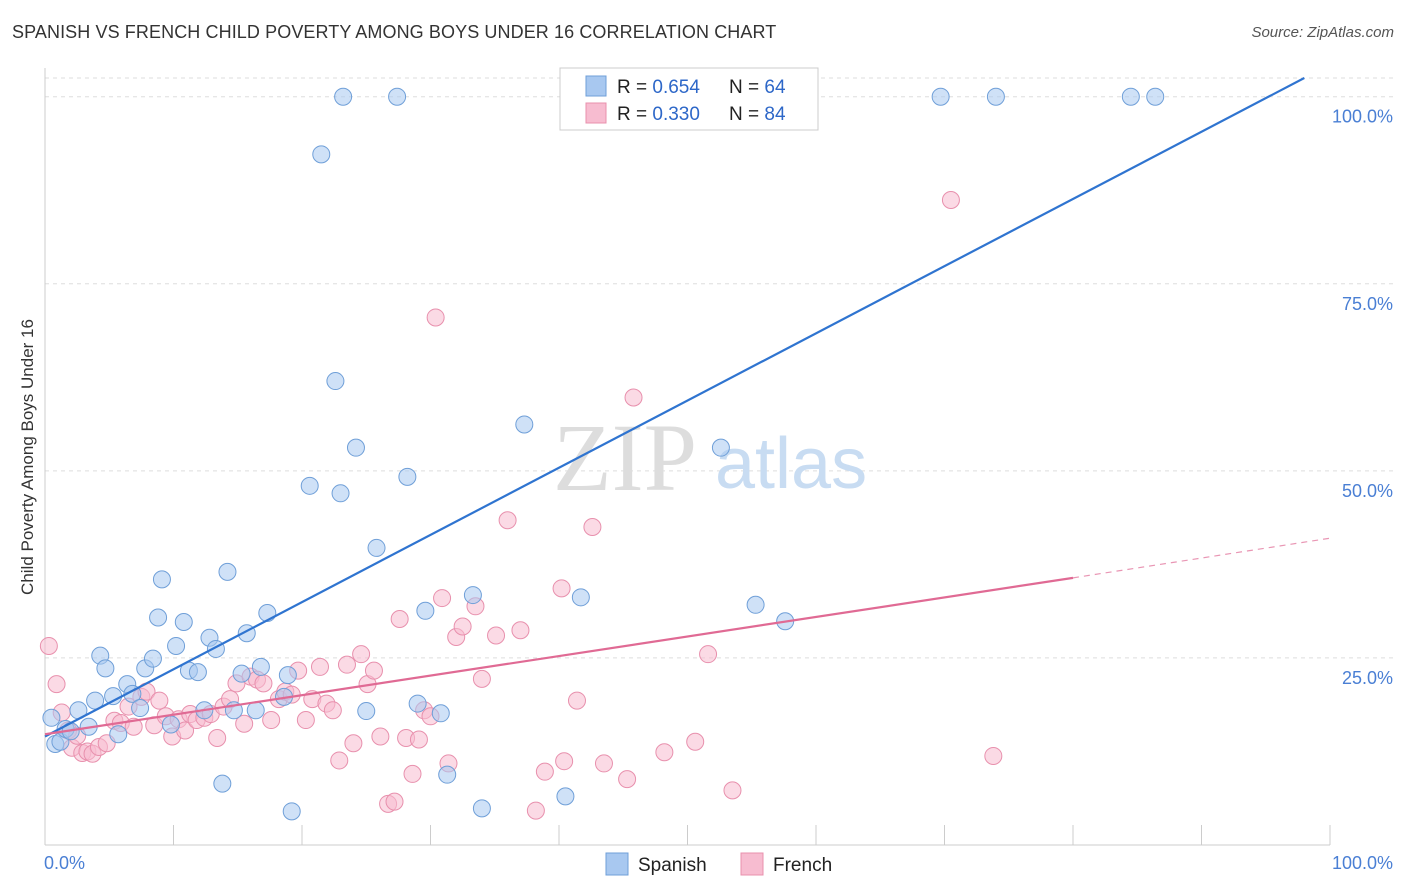 This screenshot has width=1406, height=892. I want to click on legend-row-spanish: R = 0.654 N = 64, so click(701, 87).